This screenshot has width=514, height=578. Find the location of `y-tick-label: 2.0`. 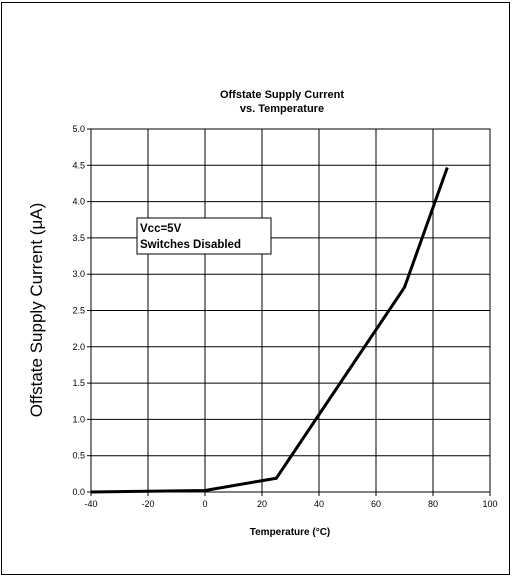

y-tick-label: 2.0 is located at coordinates (78, 347).